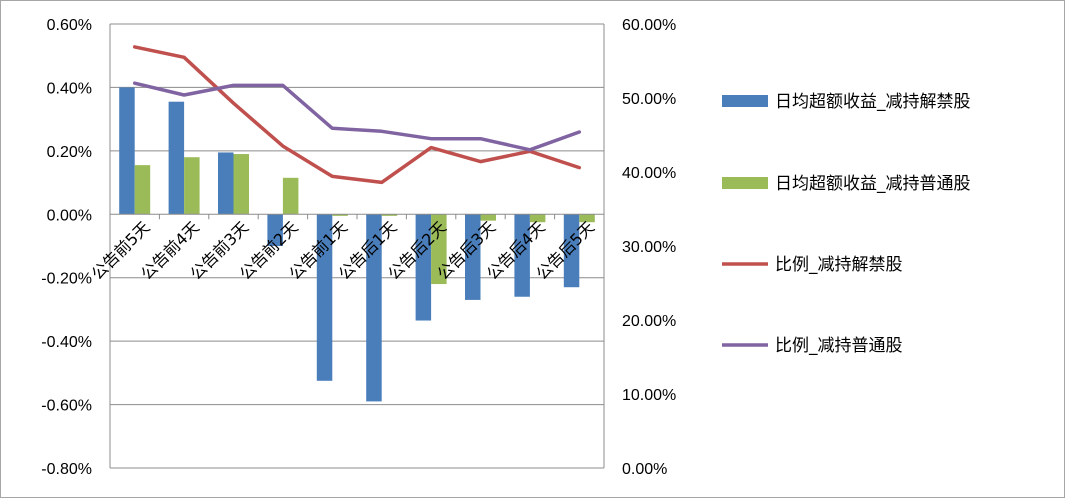 The width and height of the screenshot is (1065, 498). I want to click on y-left-tick-label: 0.60%, so click(69, 25).